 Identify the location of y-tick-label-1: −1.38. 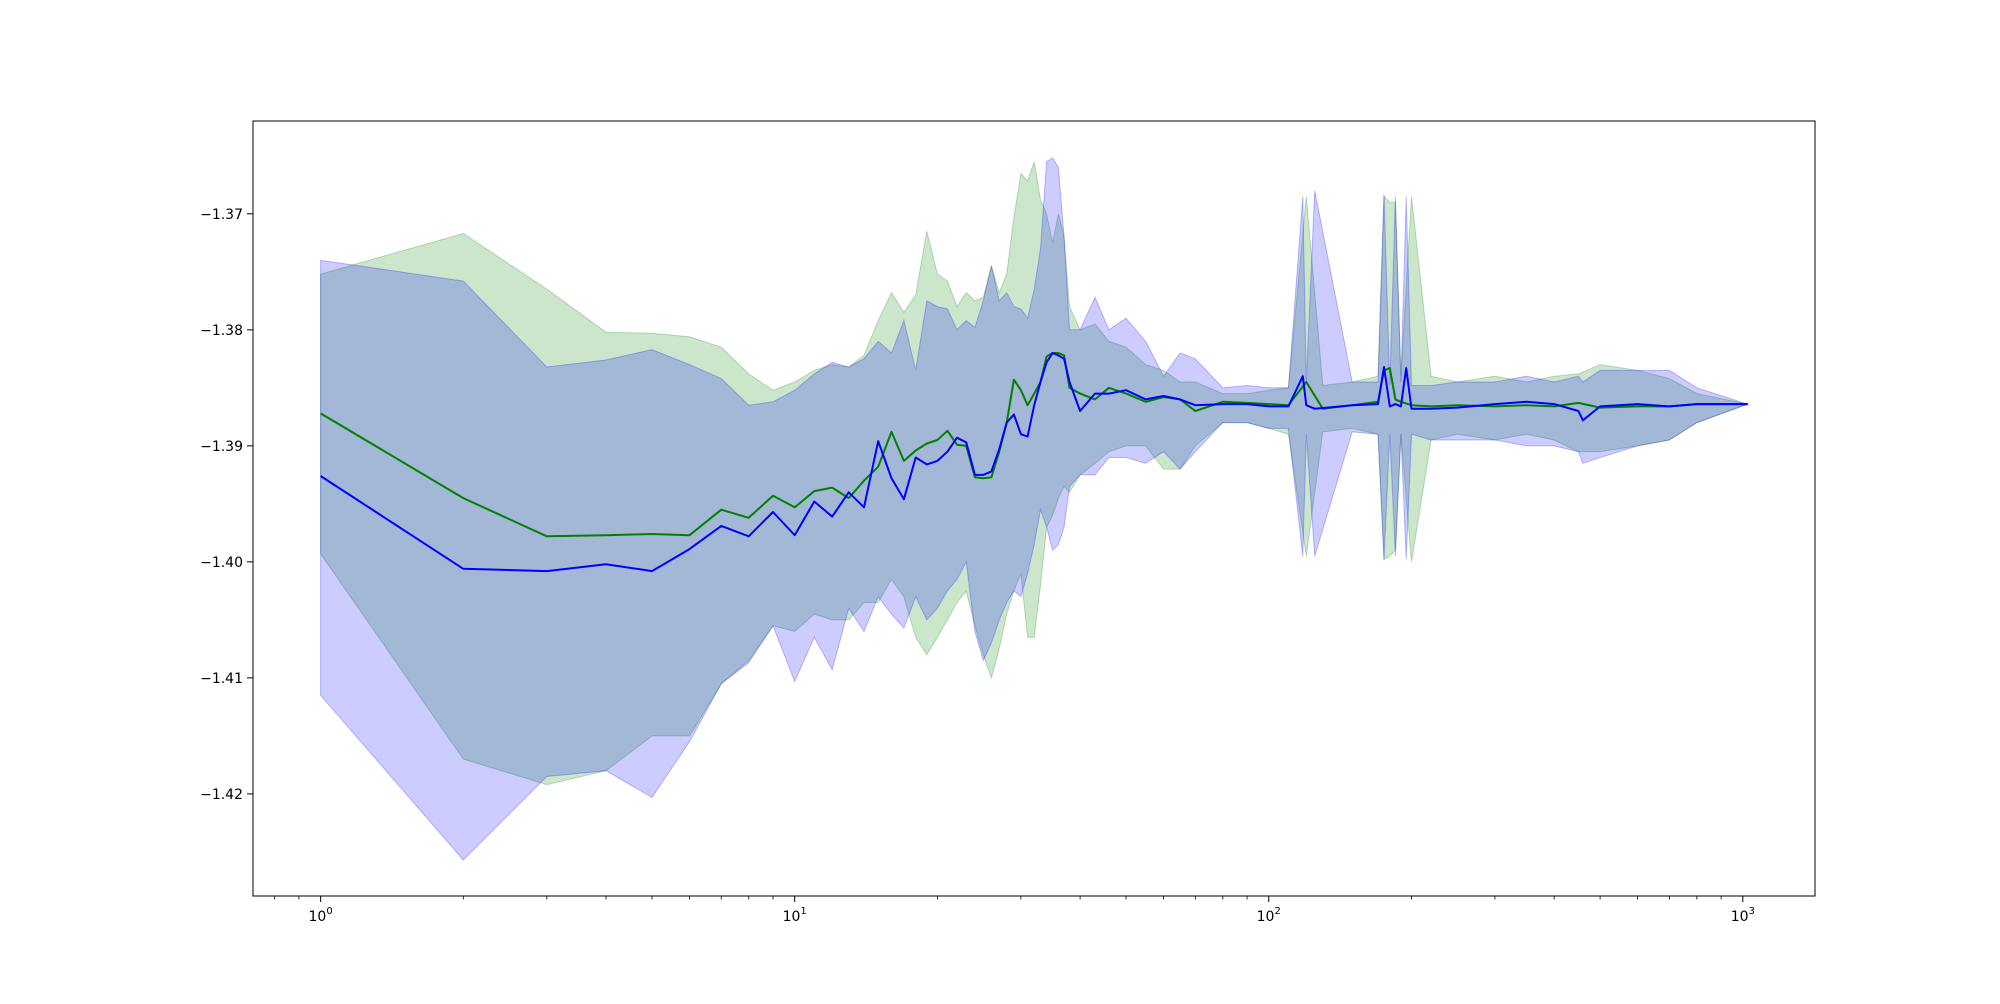
(221, 331).